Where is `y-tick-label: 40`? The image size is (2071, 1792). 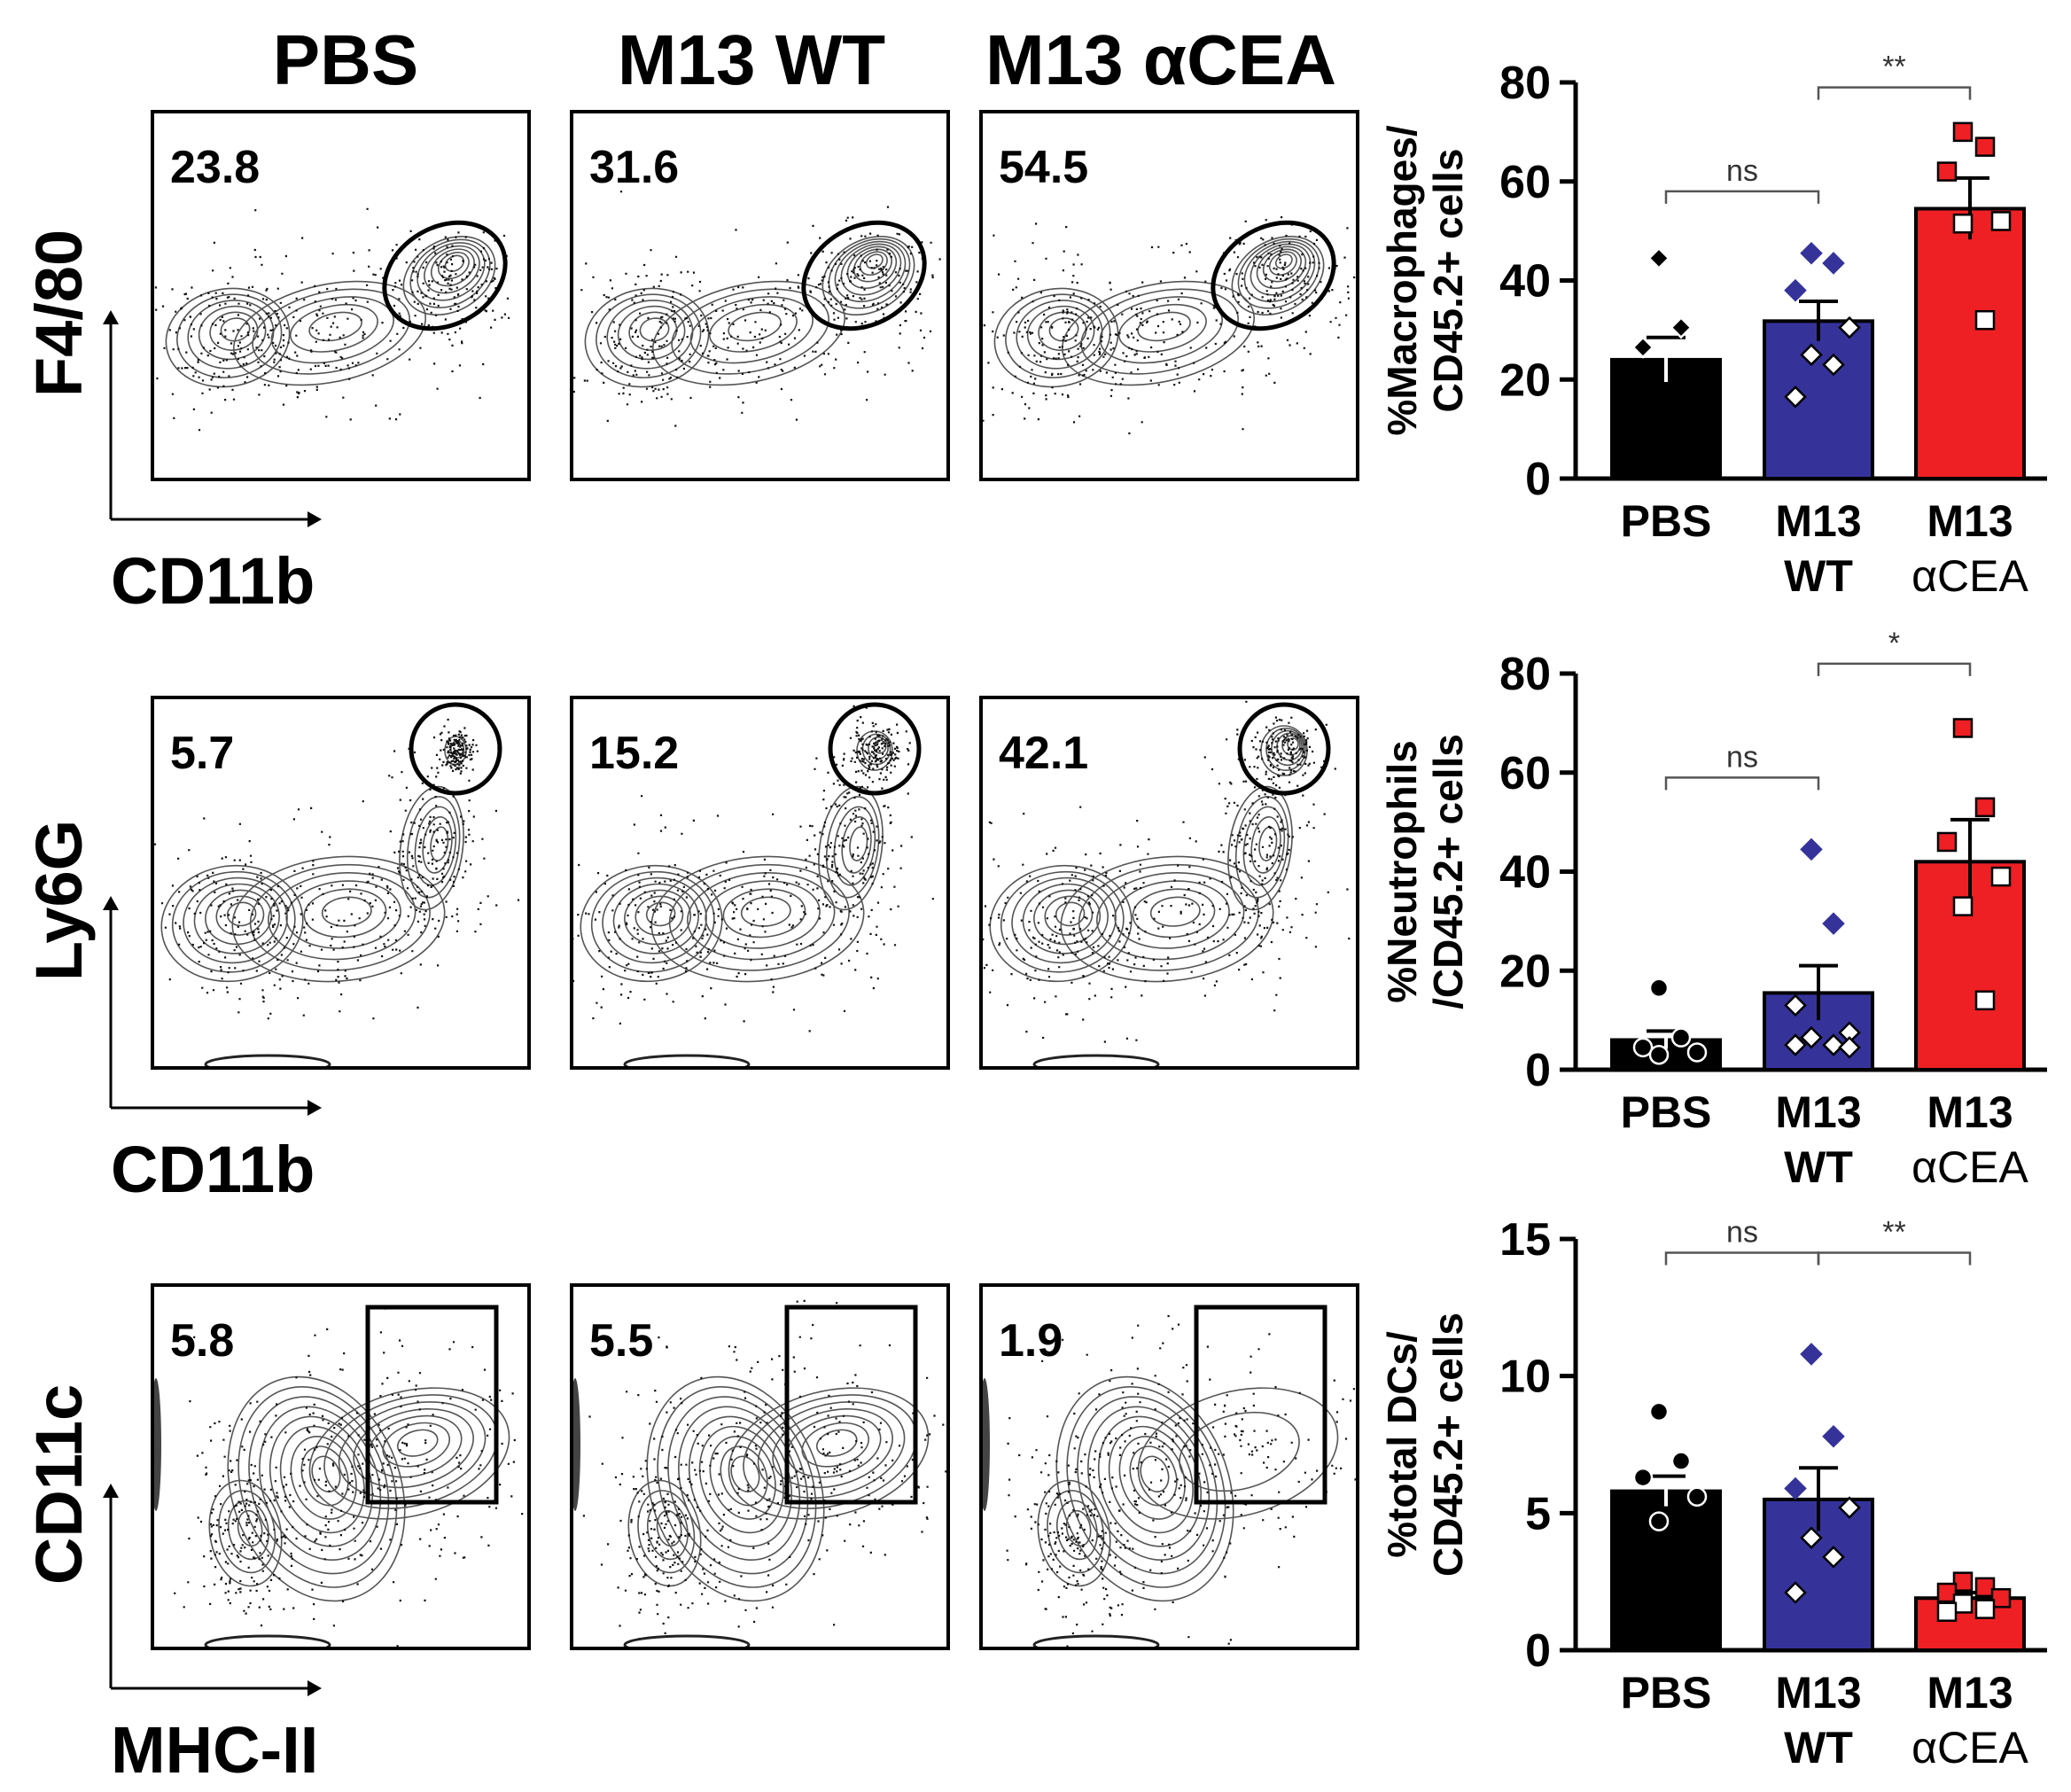
y-tick-label: 40 is located at coordinates (1525, 873).